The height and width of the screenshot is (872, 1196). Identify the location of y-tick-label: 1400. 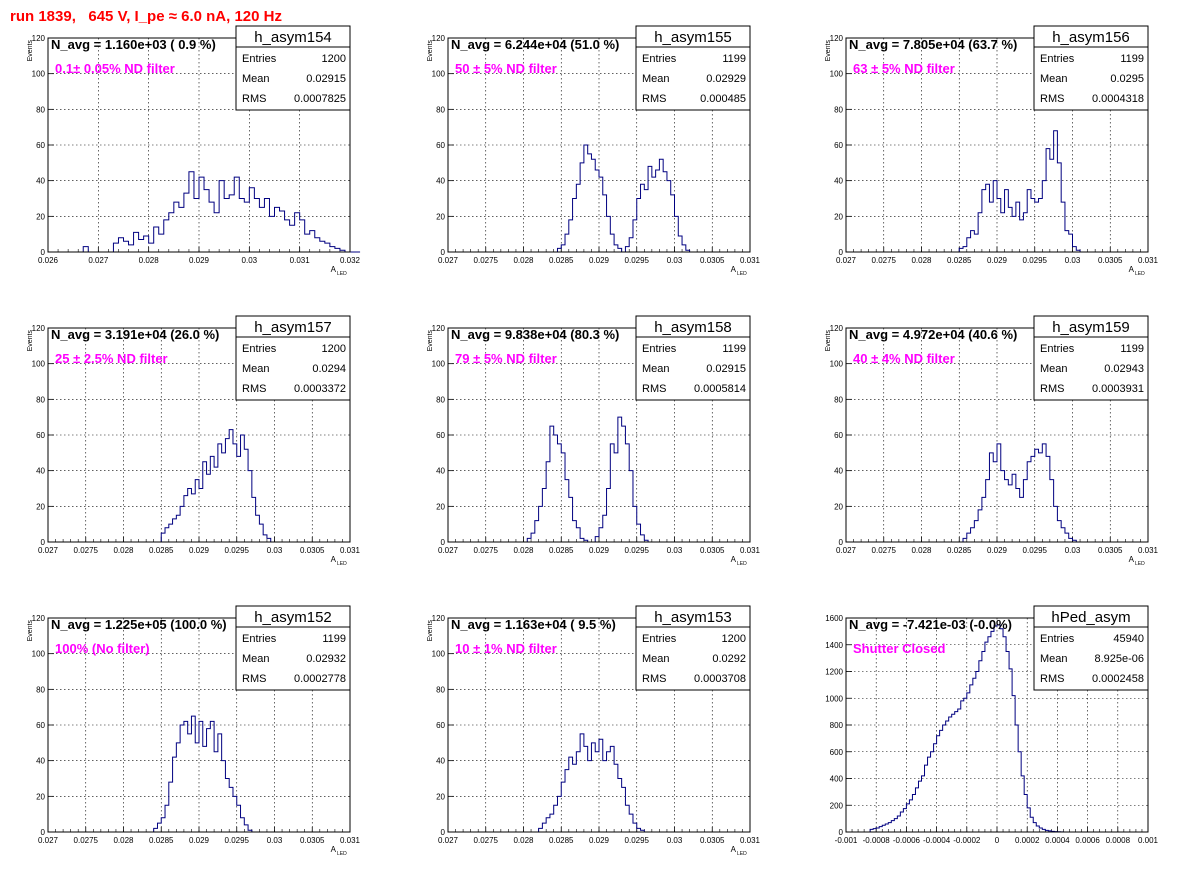
(834, 645).